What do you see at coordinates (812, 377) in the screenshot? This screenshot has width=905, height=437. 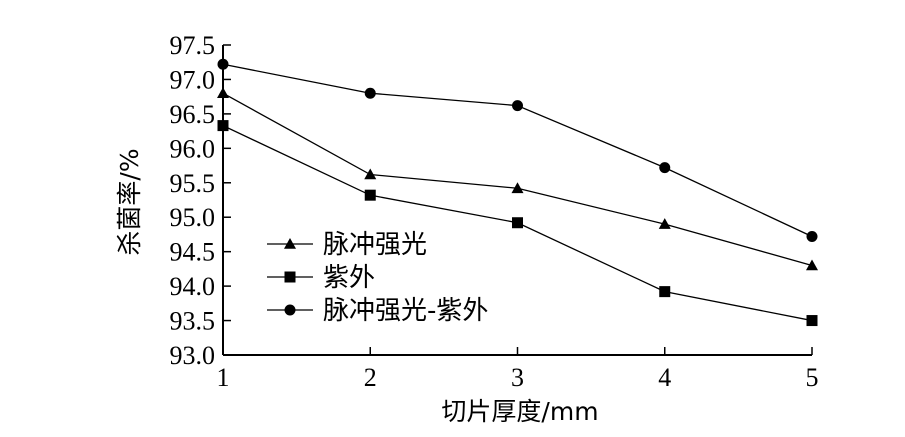 I see `x-tick-label: 5` at bounding box center [812, 377].